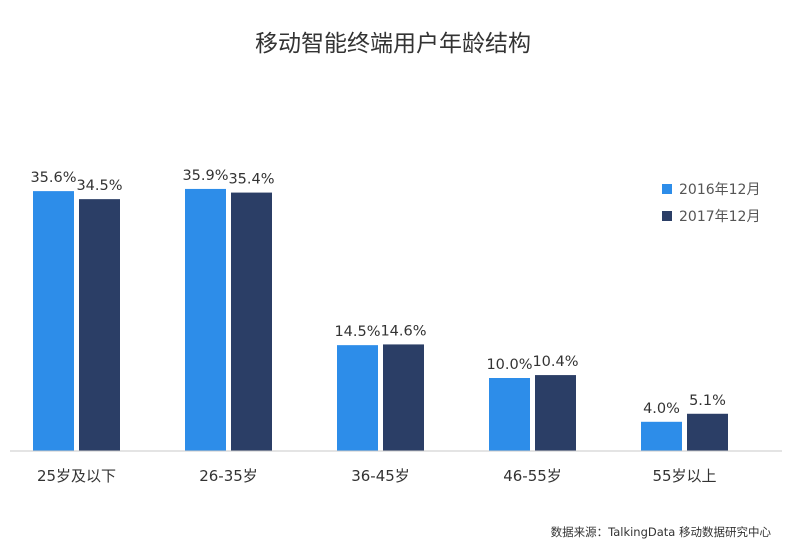  Describe the element at coordinates (667, 216) in the screenshot. I see `legend-swatch-2017` at that location.